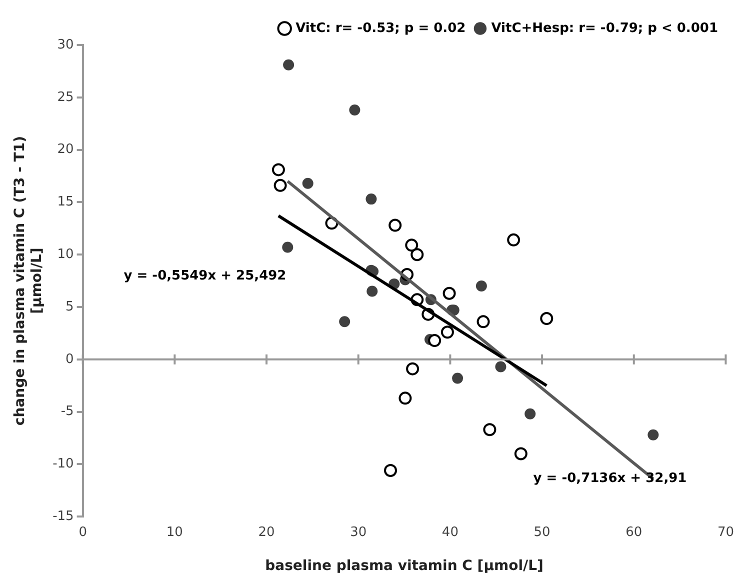 The image size is (750, 587). What do you see at coordinates (610, 478) in the screenshot?
I see `annotation: y = -0,7136x + 32,91` at bounding box center [610, 478].